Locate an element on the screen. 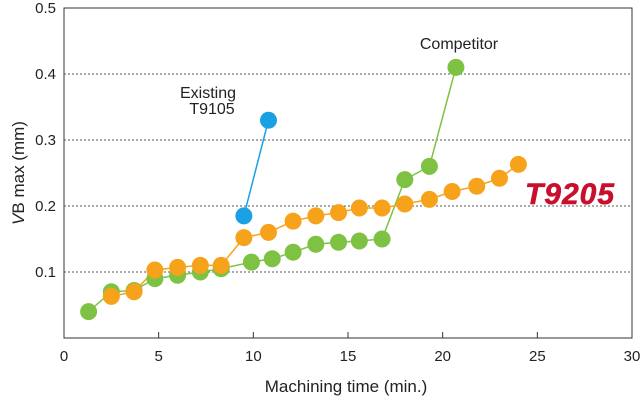 This screenshot has height=405, width=643. x-tick-label: 25 is located at coordinates (537, 356).